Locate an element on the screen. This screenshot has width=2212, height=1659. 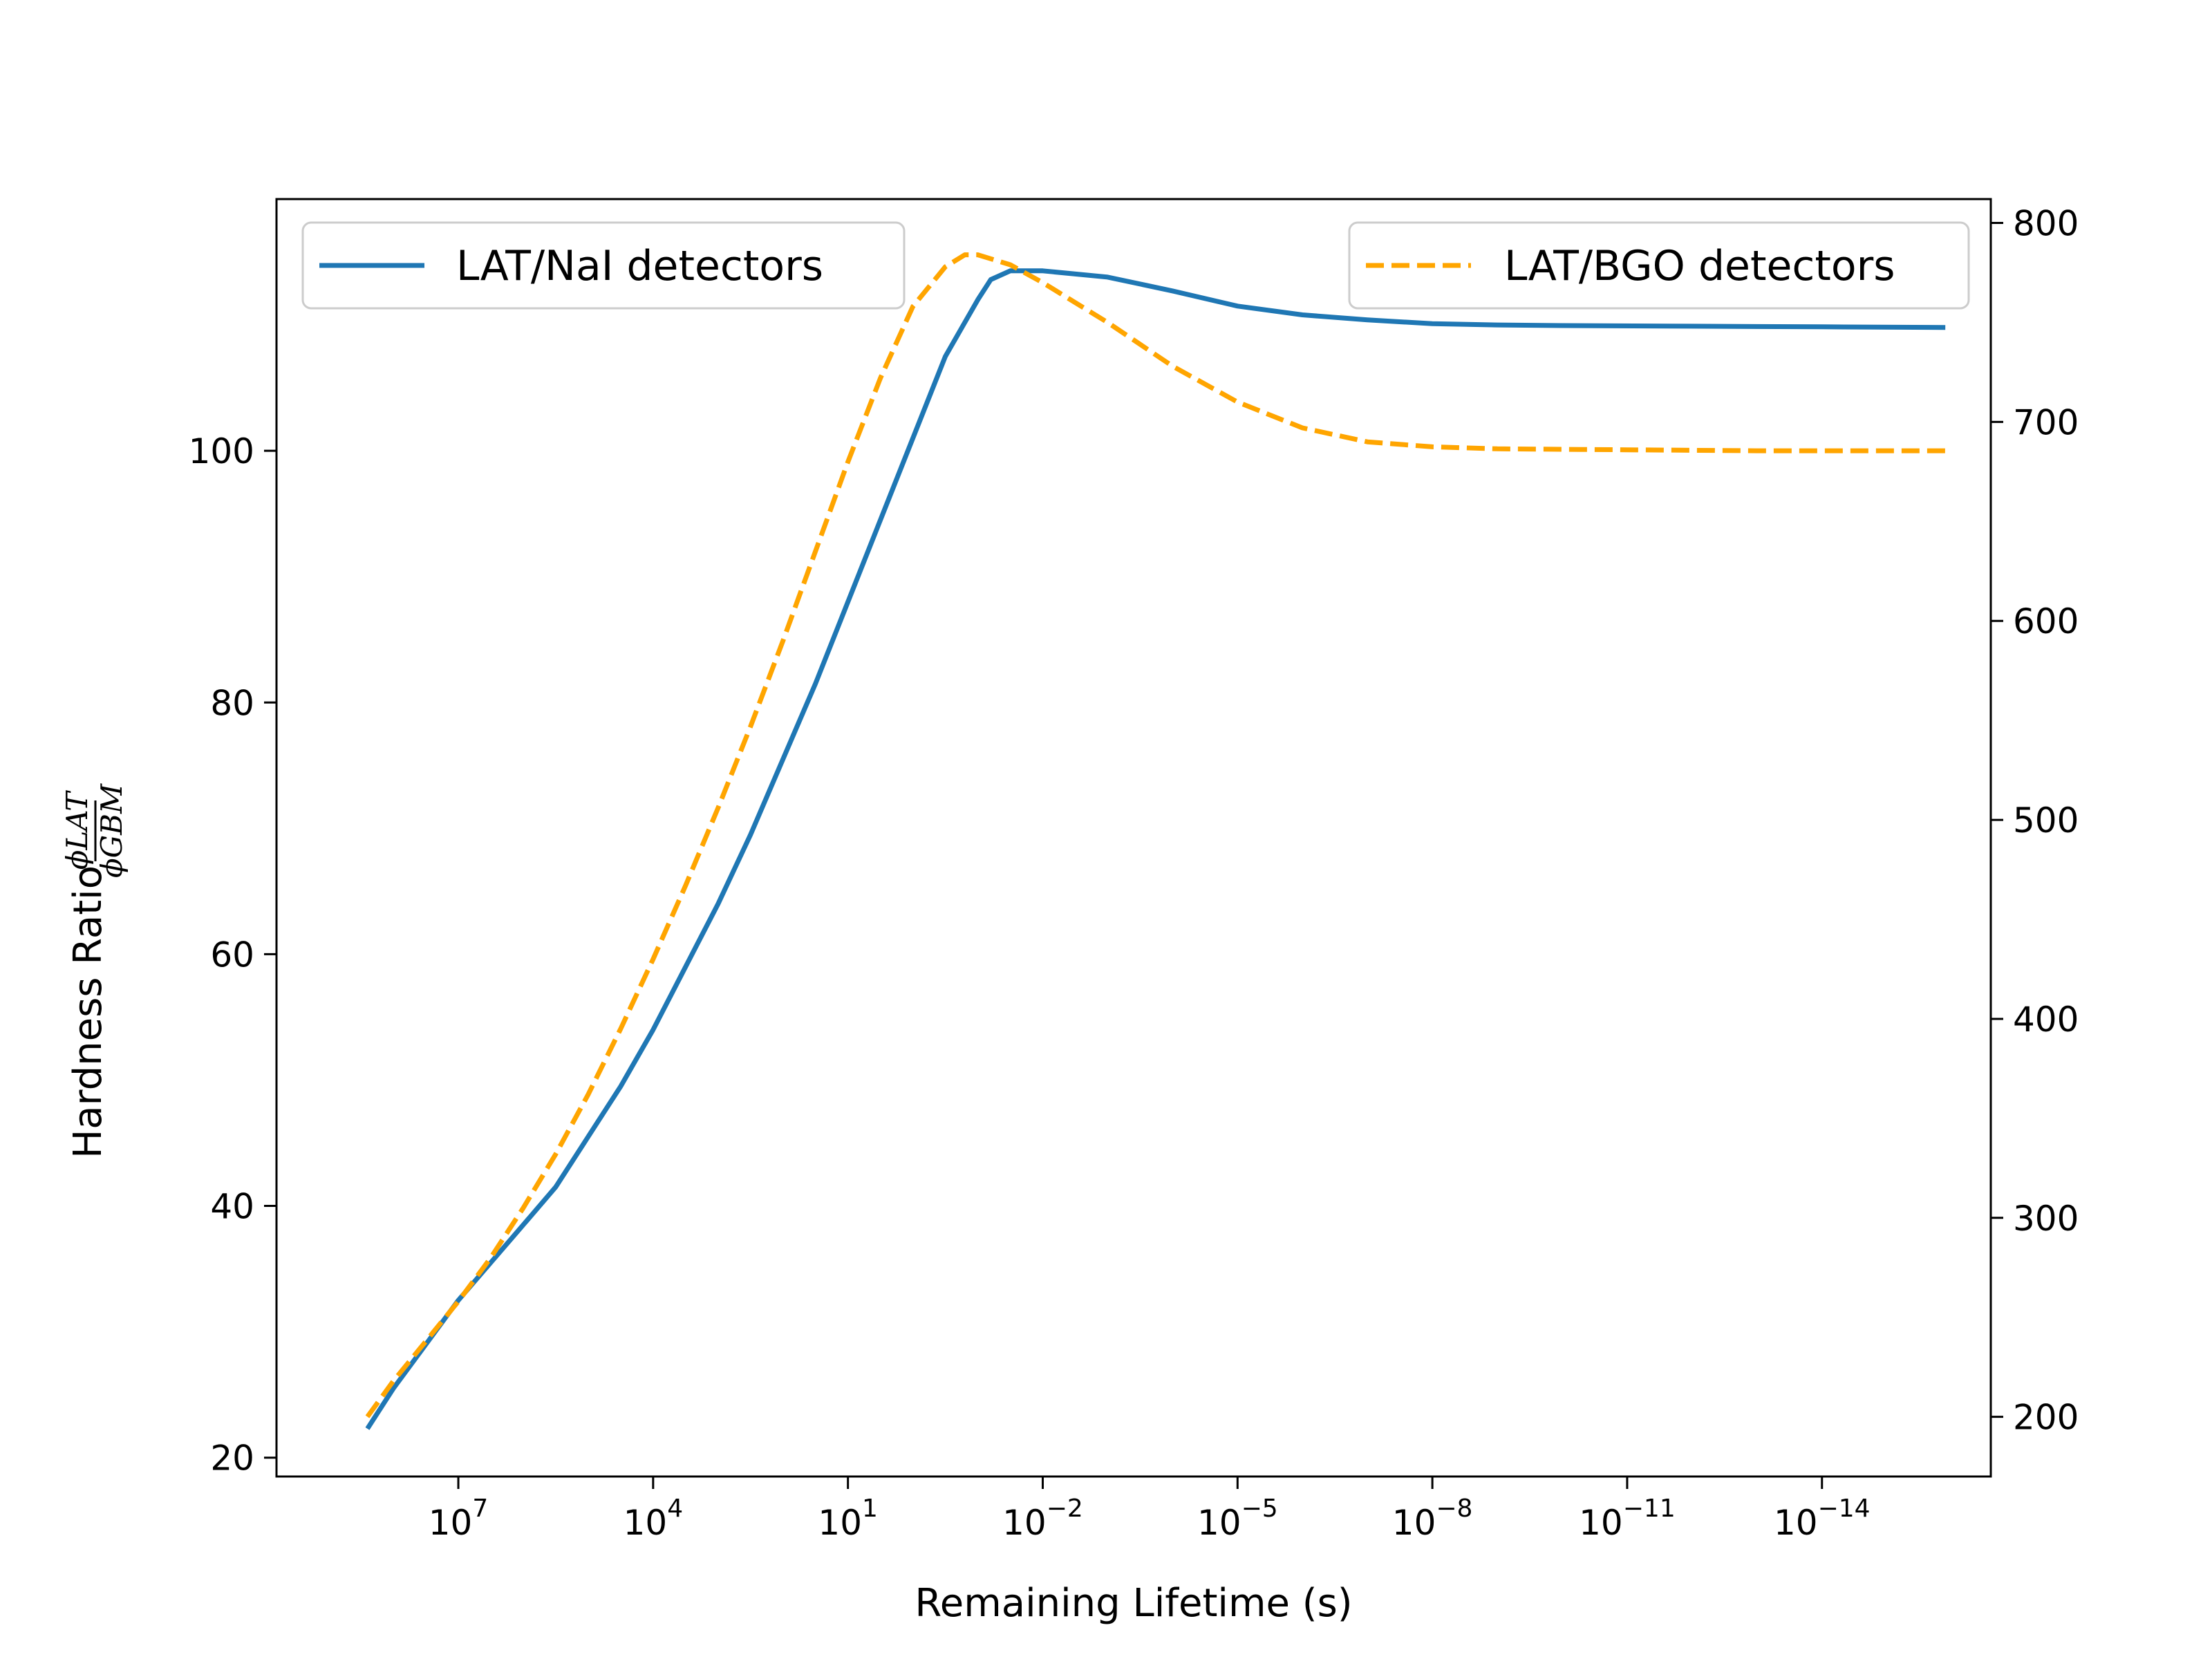
y-right-tick-label-3: 500 is located at coordinates (2046, 821).